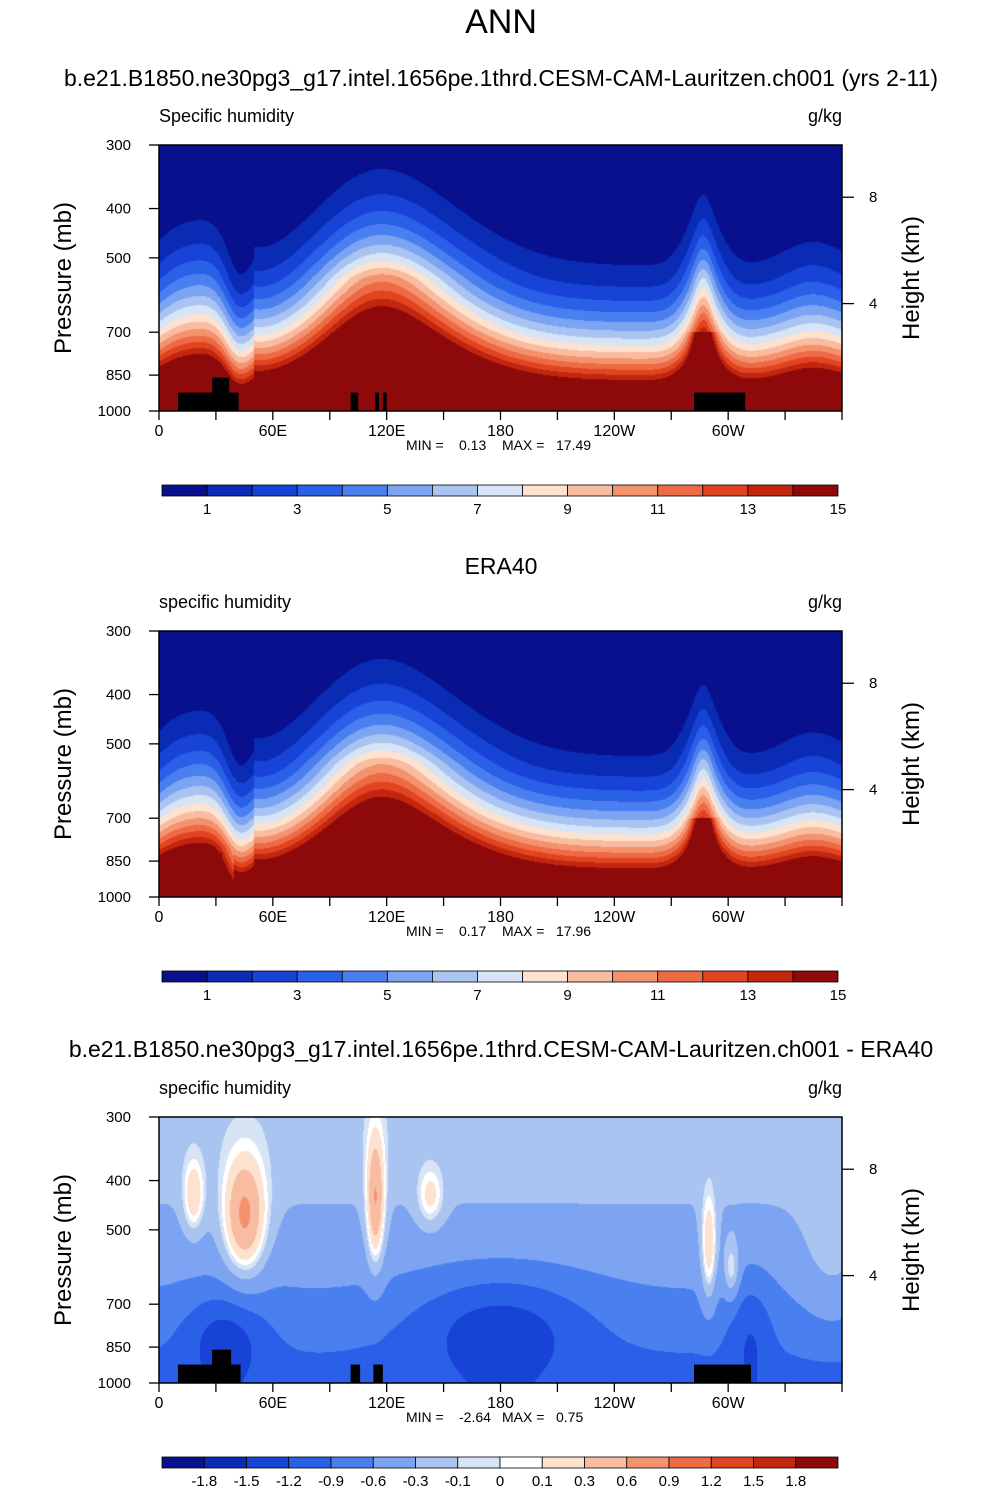 The height and width of the screenshot is (1492, 1001). Describe the element at coordinates (669, 1481) in the screenshot. I see `colorbar-label: 0.9` at that location.